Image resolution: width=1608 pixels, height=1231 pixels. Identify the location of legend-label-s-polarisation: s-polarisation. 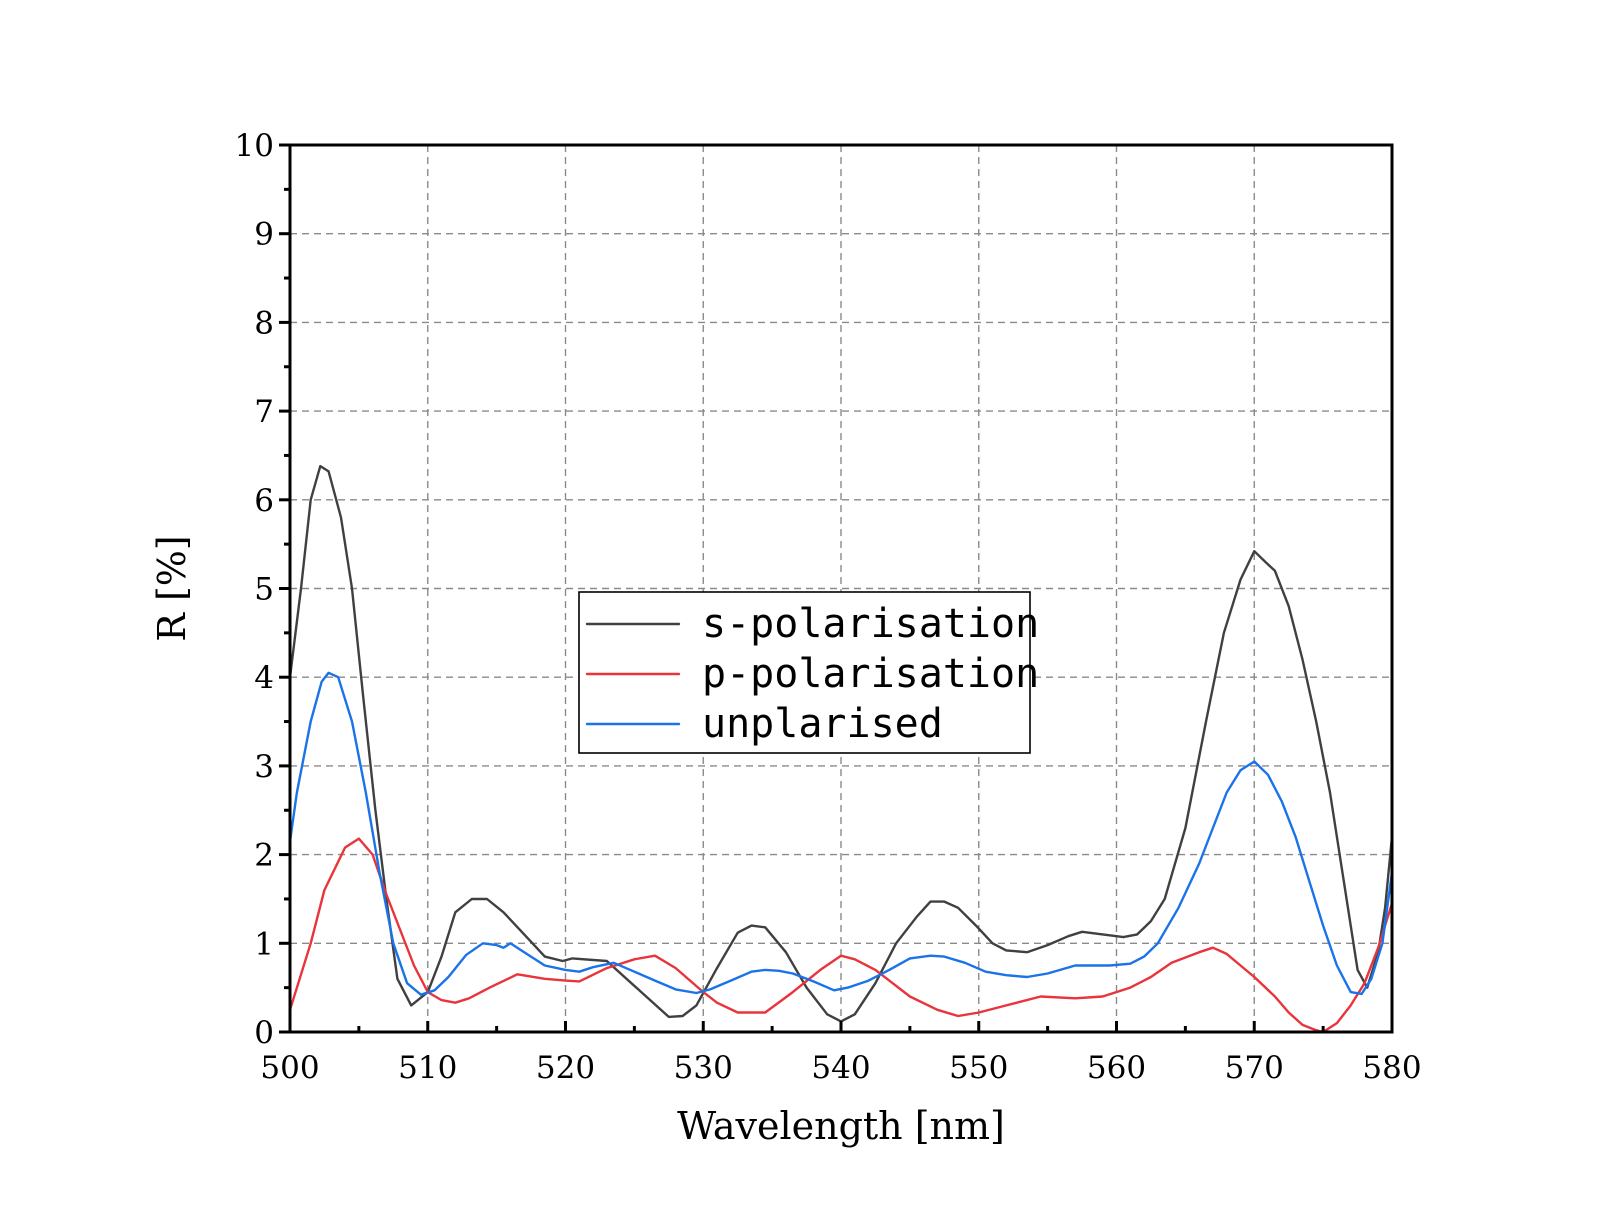
(870, 624).